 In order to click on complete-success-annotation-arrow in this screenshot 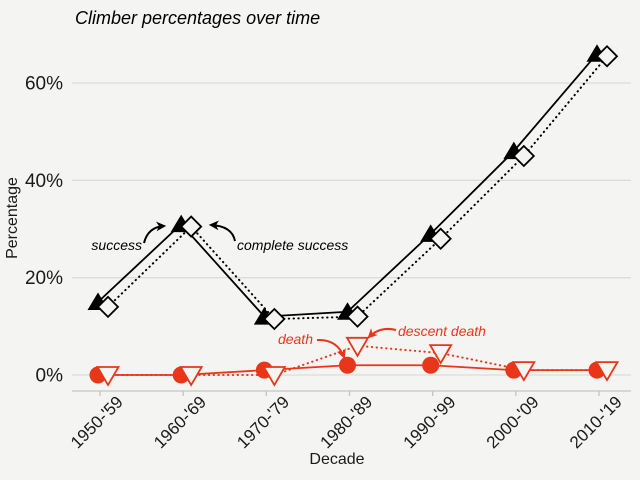, I will do `click(222, 231)`.